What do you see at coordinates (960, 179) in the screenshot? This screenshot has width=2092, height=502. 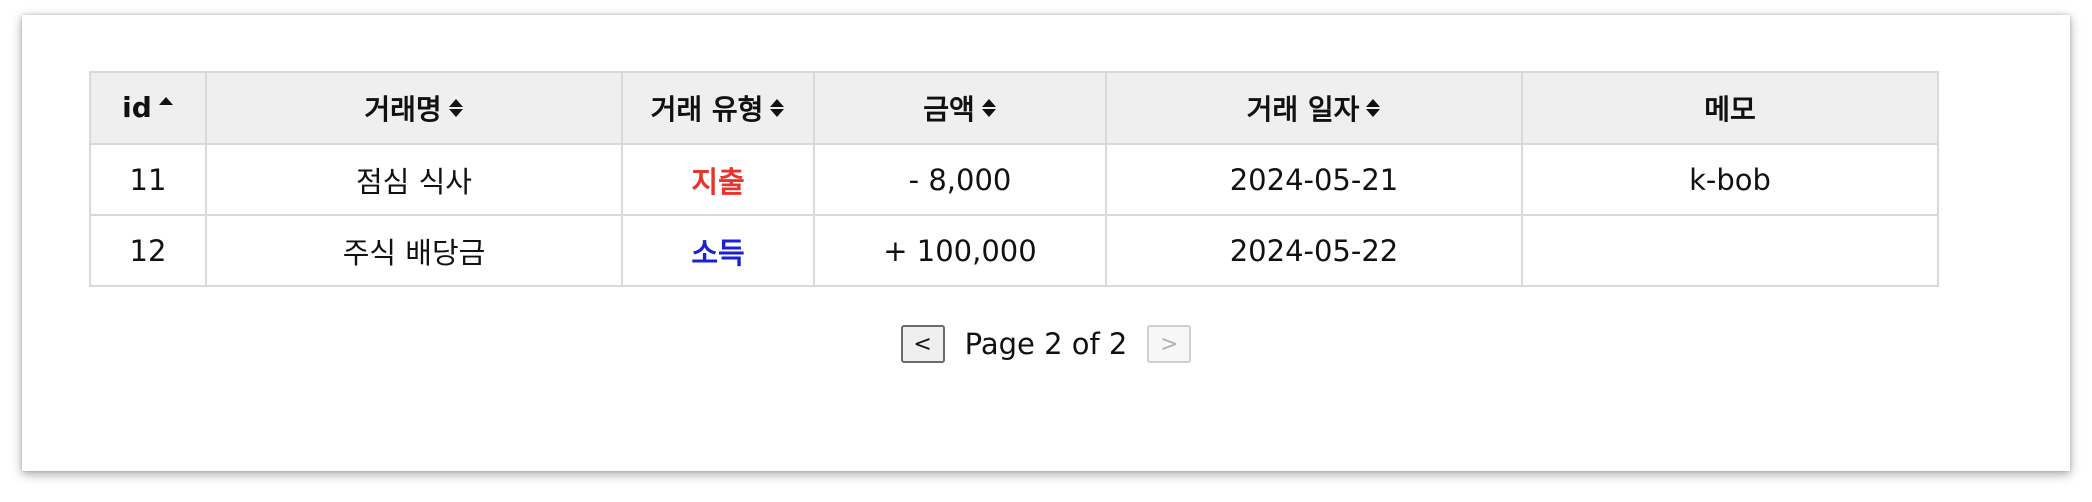 I see `cell-amount: - 8,000` at bounding box center [960, 179].